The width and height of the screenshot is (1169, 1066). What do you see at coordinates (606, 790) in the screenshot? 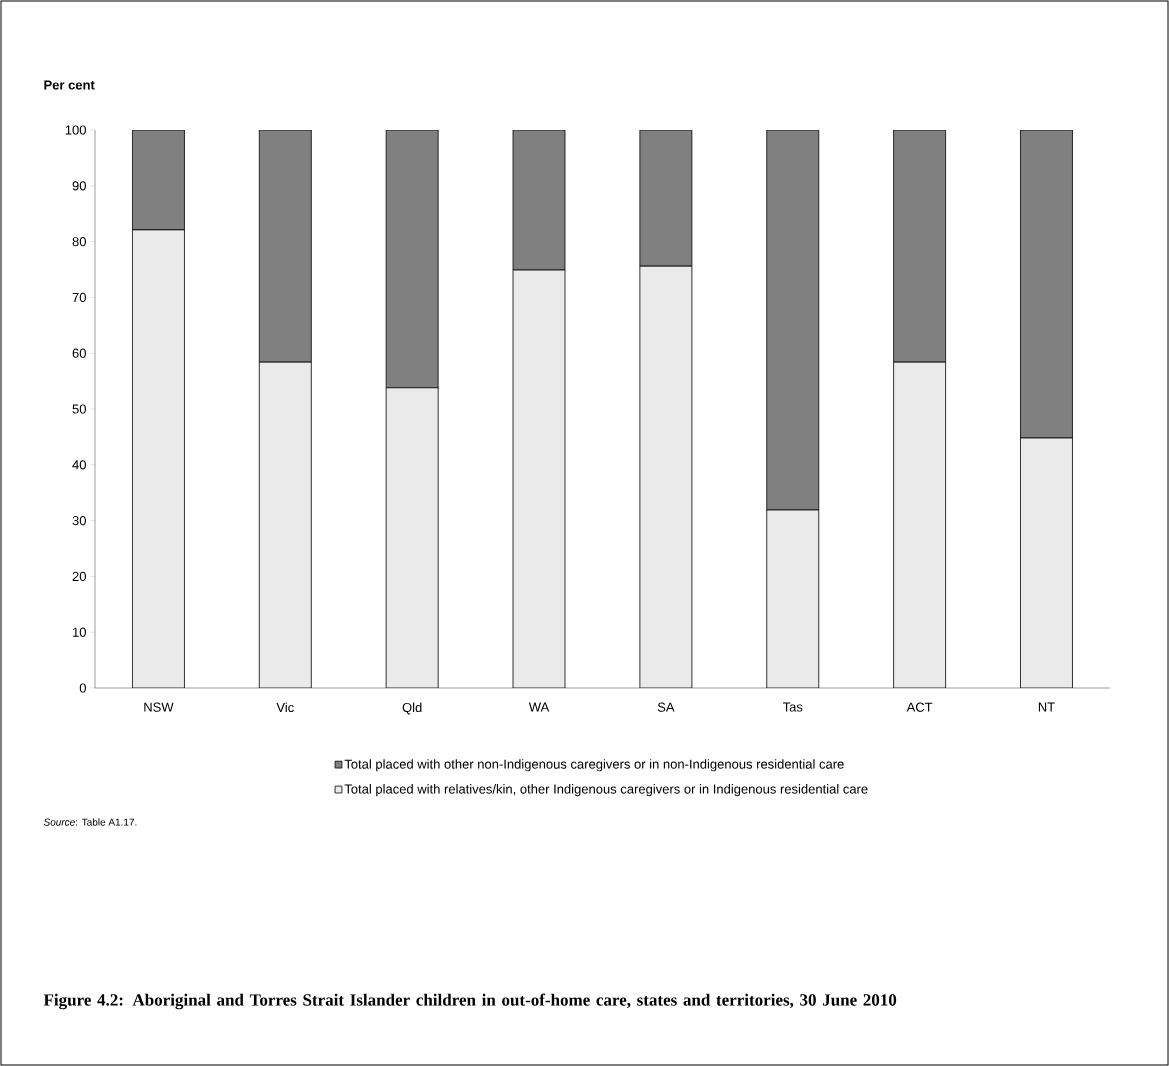
I see `legend-label: Total placed with relatives/kin, other Indigenous caregivers or in Indigenous residential care` at bounding box center [606, 790].